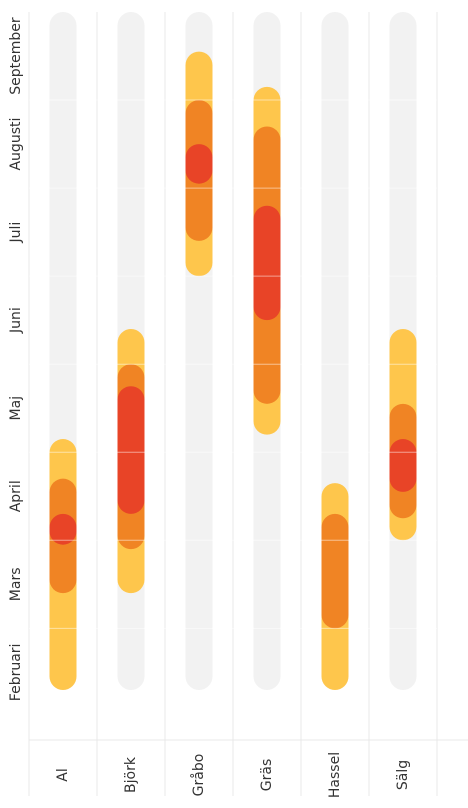  What do you see at coordinates (16, 144) in the screenshot?
I see `month-label: Augusti` at bounding box center [16, 144].